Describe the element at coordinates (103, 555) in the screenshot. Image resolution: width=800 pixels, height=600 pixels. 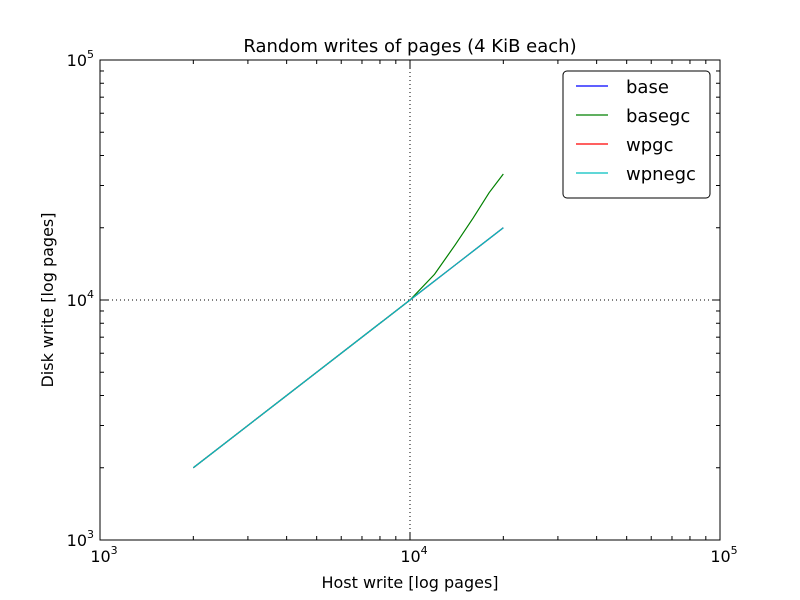
I see `x-tick-label: 10³` at that location.